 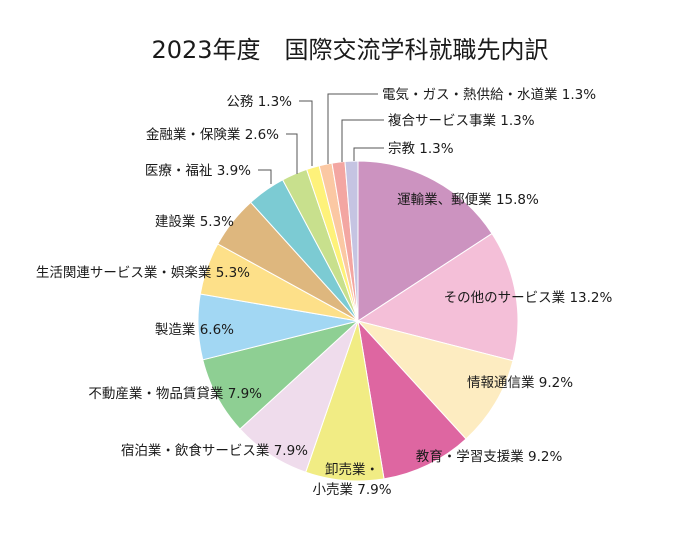 I want to click on slice-label: 卸売業・小売業 7.9%, so click(x=351, y=480).